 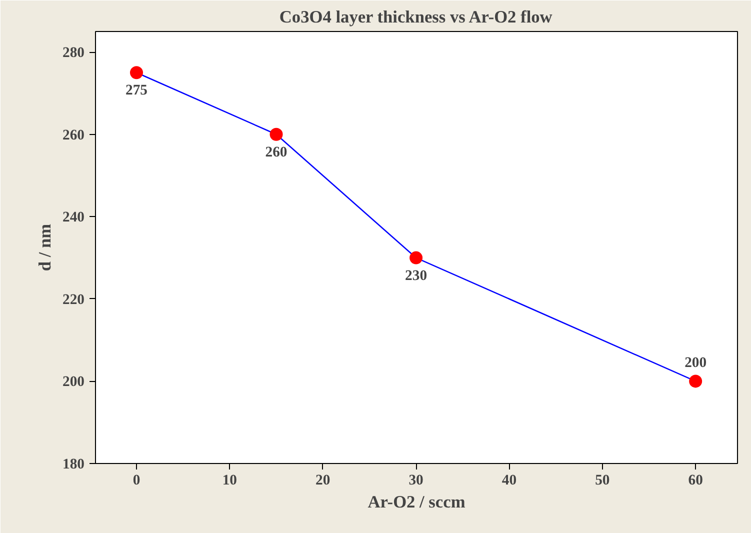 What do you see at coordinates (45, 247) in the screenshot?
I see `y-axis-title: d / nm` at bounding box center [45, 247].